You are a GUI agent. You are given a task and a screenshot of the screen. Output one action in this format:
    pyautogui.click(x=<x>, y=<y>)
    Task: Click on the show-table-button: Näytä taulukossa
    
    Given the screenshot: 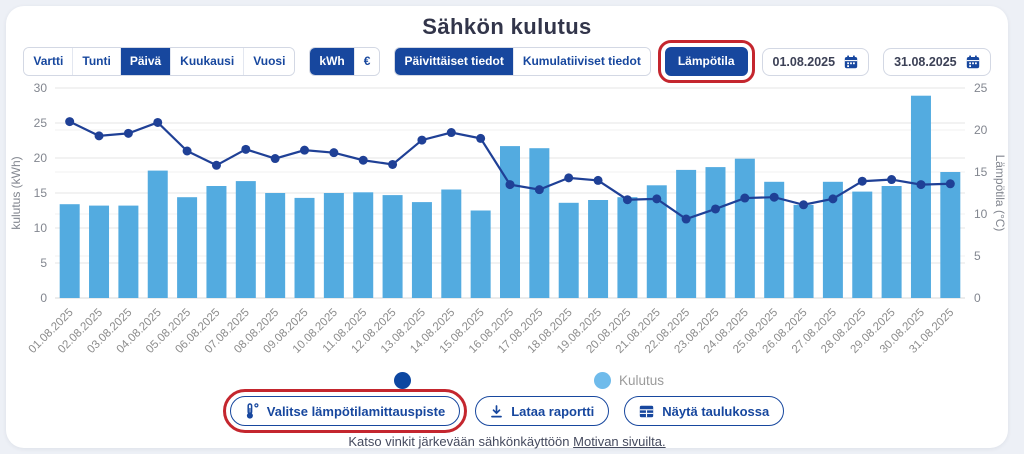 What is the action you would take?
    pyautogui.click(x=704, y=411)
    